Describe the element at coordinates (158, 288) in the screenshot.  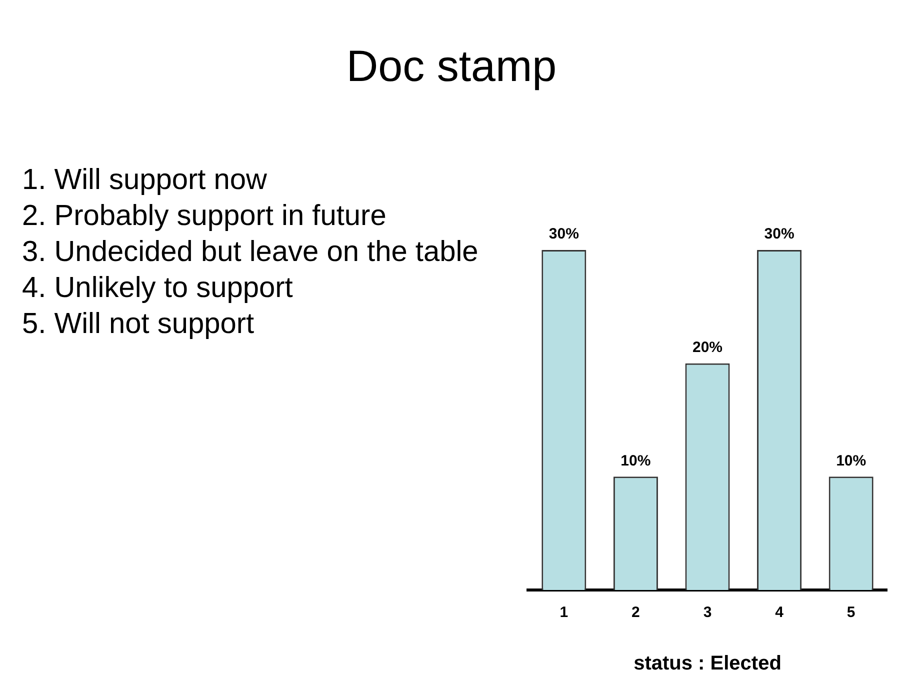
I see `text: 4. Unlikely to support` at that location.